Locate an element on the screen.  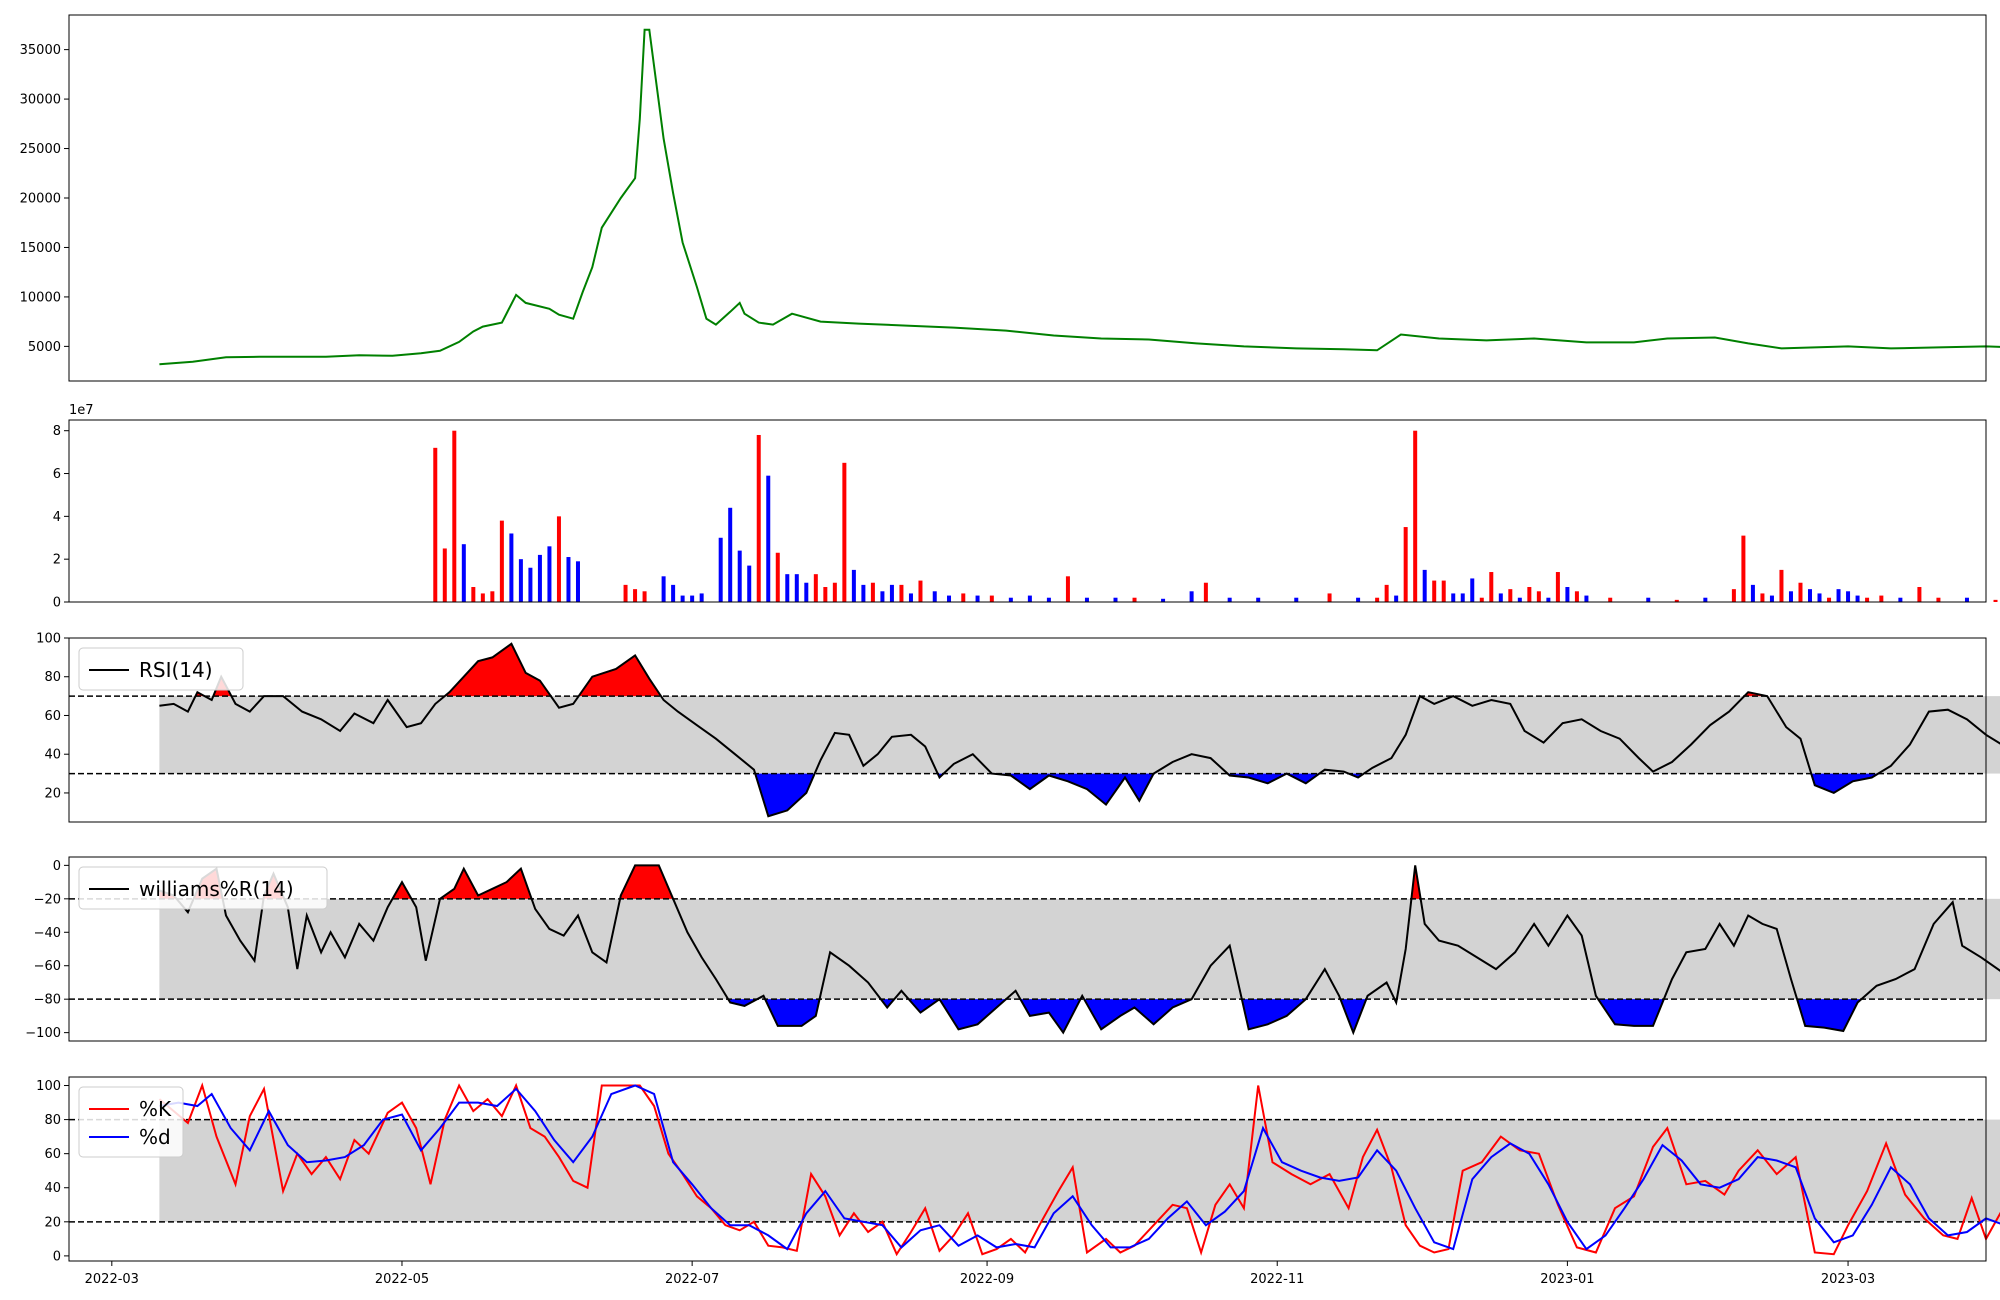
y-tick-label: 20 is located at coordinates (52, 1222).